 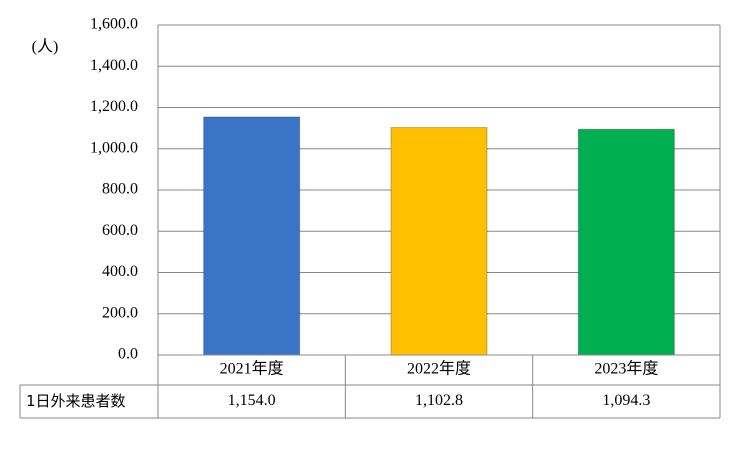 What do you see at coordinates (120, 230) in the screenshot?
I see `y-tick-label: 600.0` at bounding box center [120, 230].